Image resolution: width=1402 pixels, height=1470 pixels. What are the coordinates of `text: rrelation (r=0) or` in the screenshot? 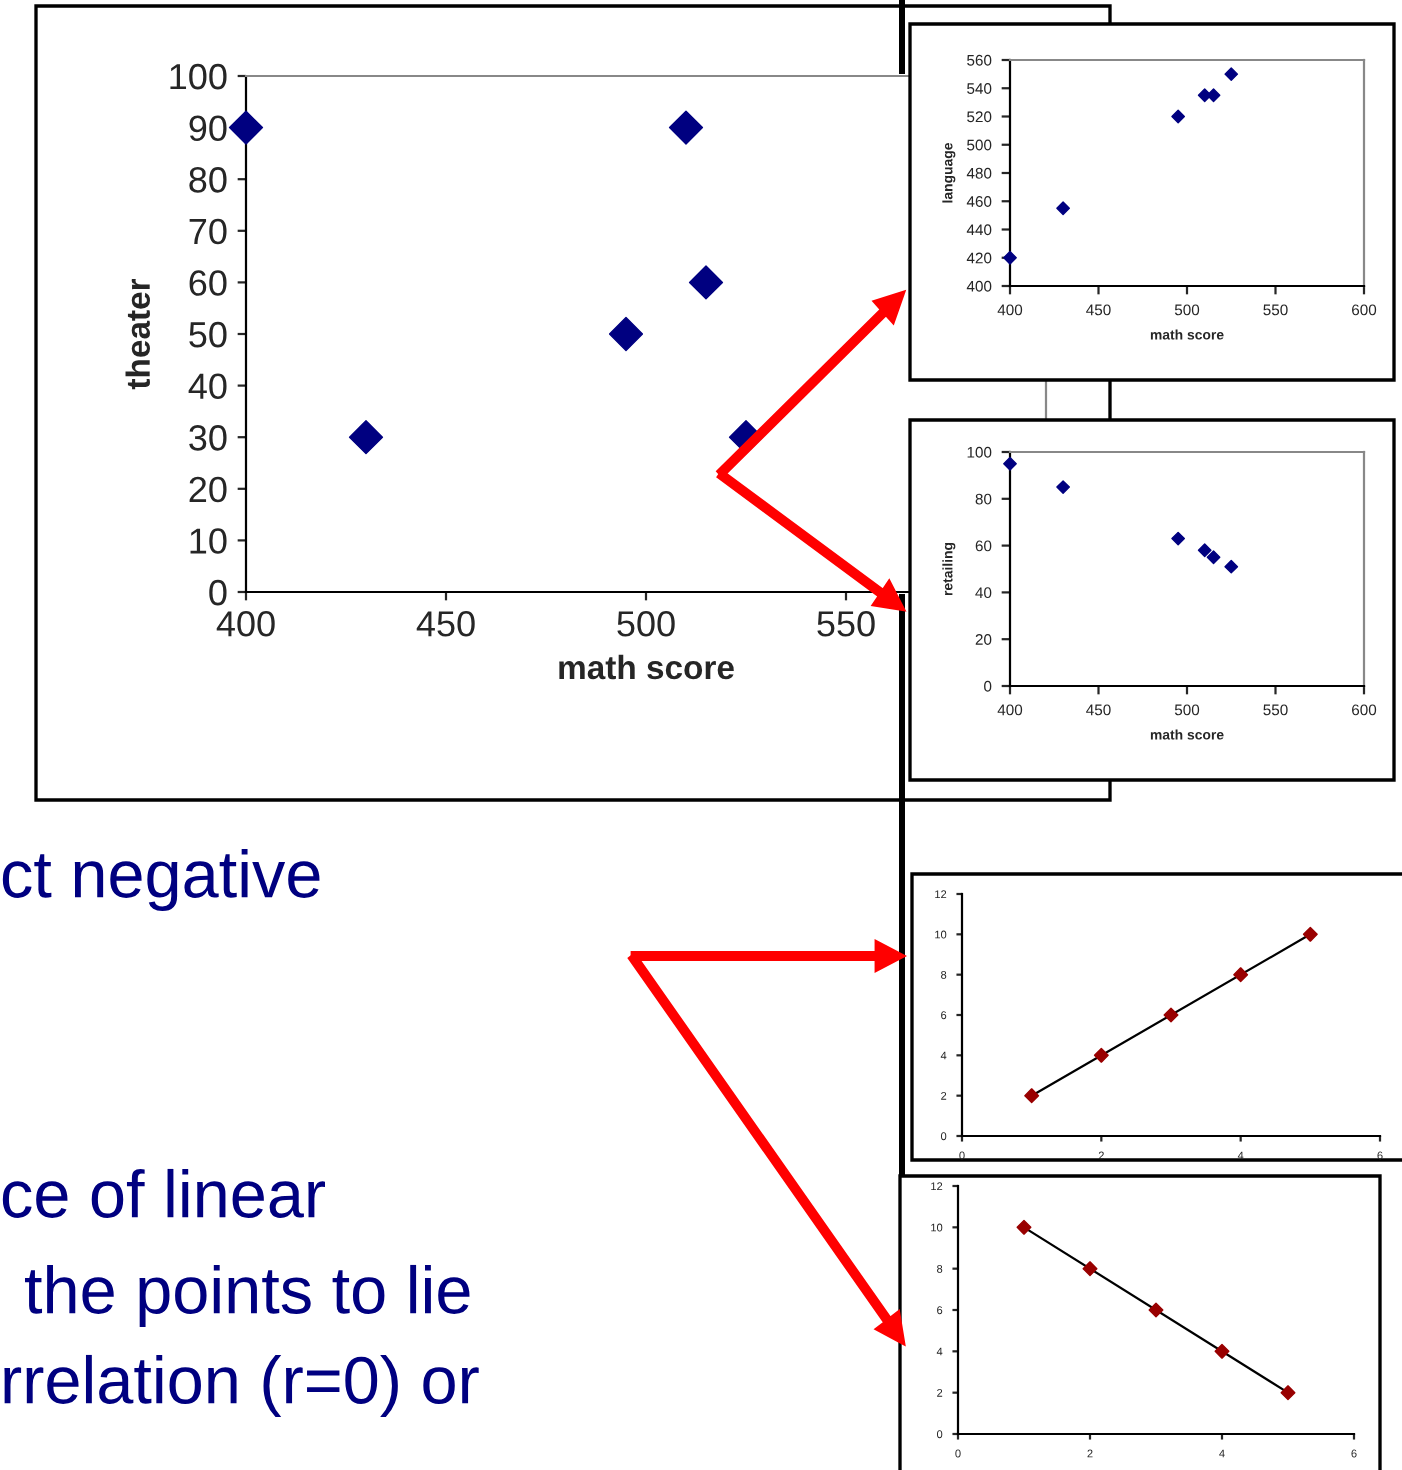 It's located at (241, 1386).